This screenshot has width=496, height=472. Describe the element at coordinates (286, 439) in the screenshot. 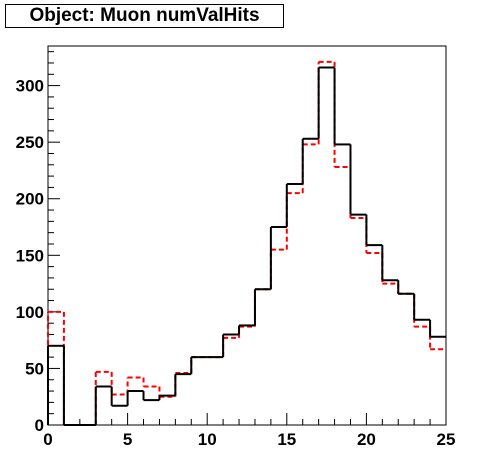

I see `x-tick-label: 15` at that location.